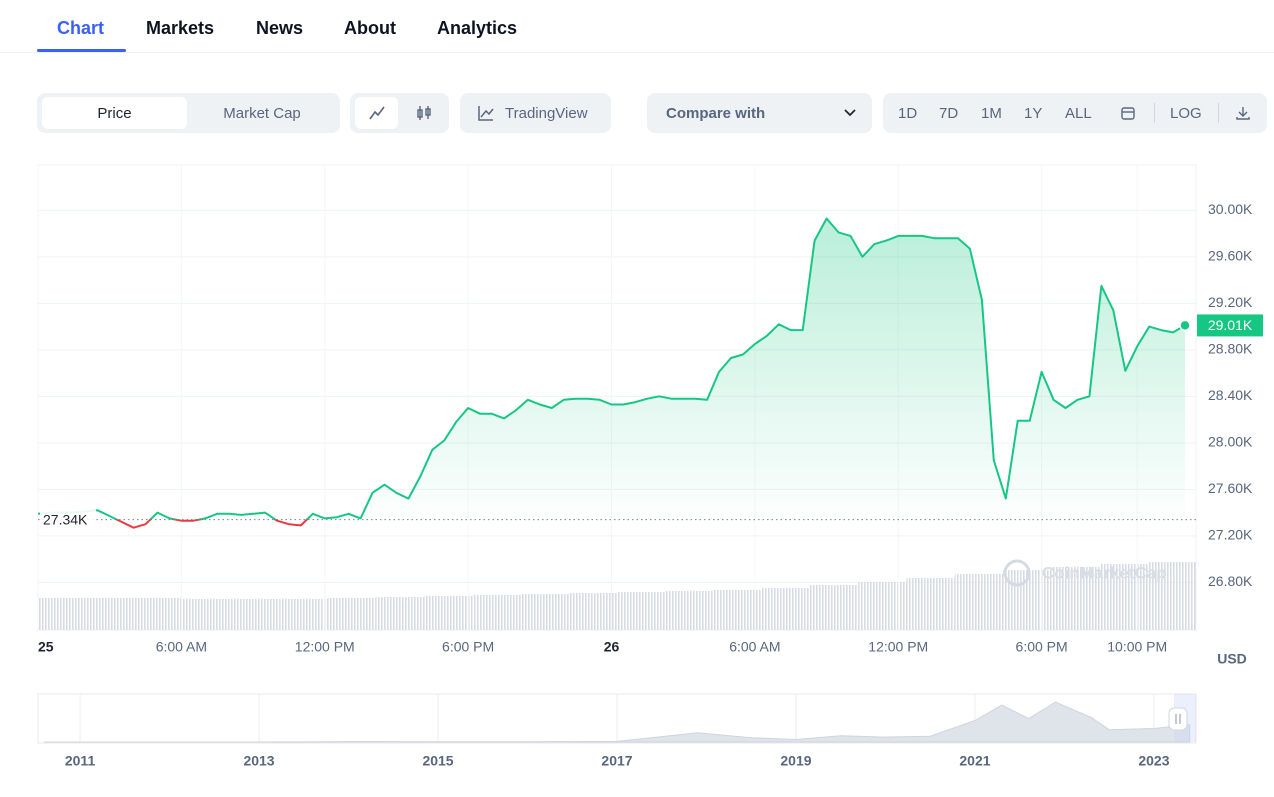 This screenshot has height=797, width=1274. I want to click on y-tick-label: 28.40K, so click(1230, 395).